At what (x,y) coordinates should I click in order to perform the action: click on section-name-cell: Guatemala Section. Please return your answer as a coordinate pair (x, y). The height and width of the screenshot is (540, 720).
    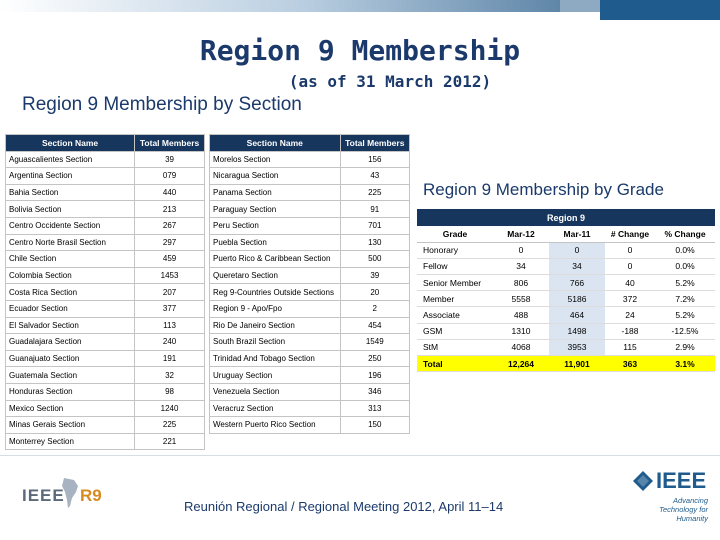
    Looking at the image, I should click on (70, 375).